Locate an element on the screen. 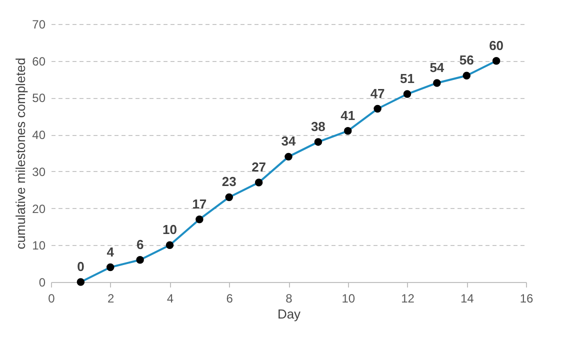  data-label: 10 is located at coordinates (169, 230).